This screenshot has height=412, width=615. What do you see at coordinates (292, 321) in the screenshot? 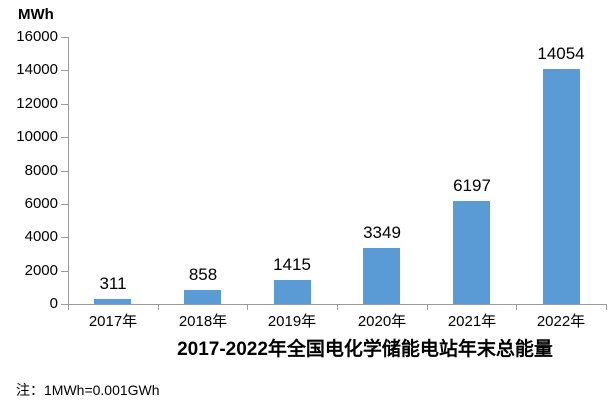
I see `x-category-label: 2019年` at bounding box center [292, 321].